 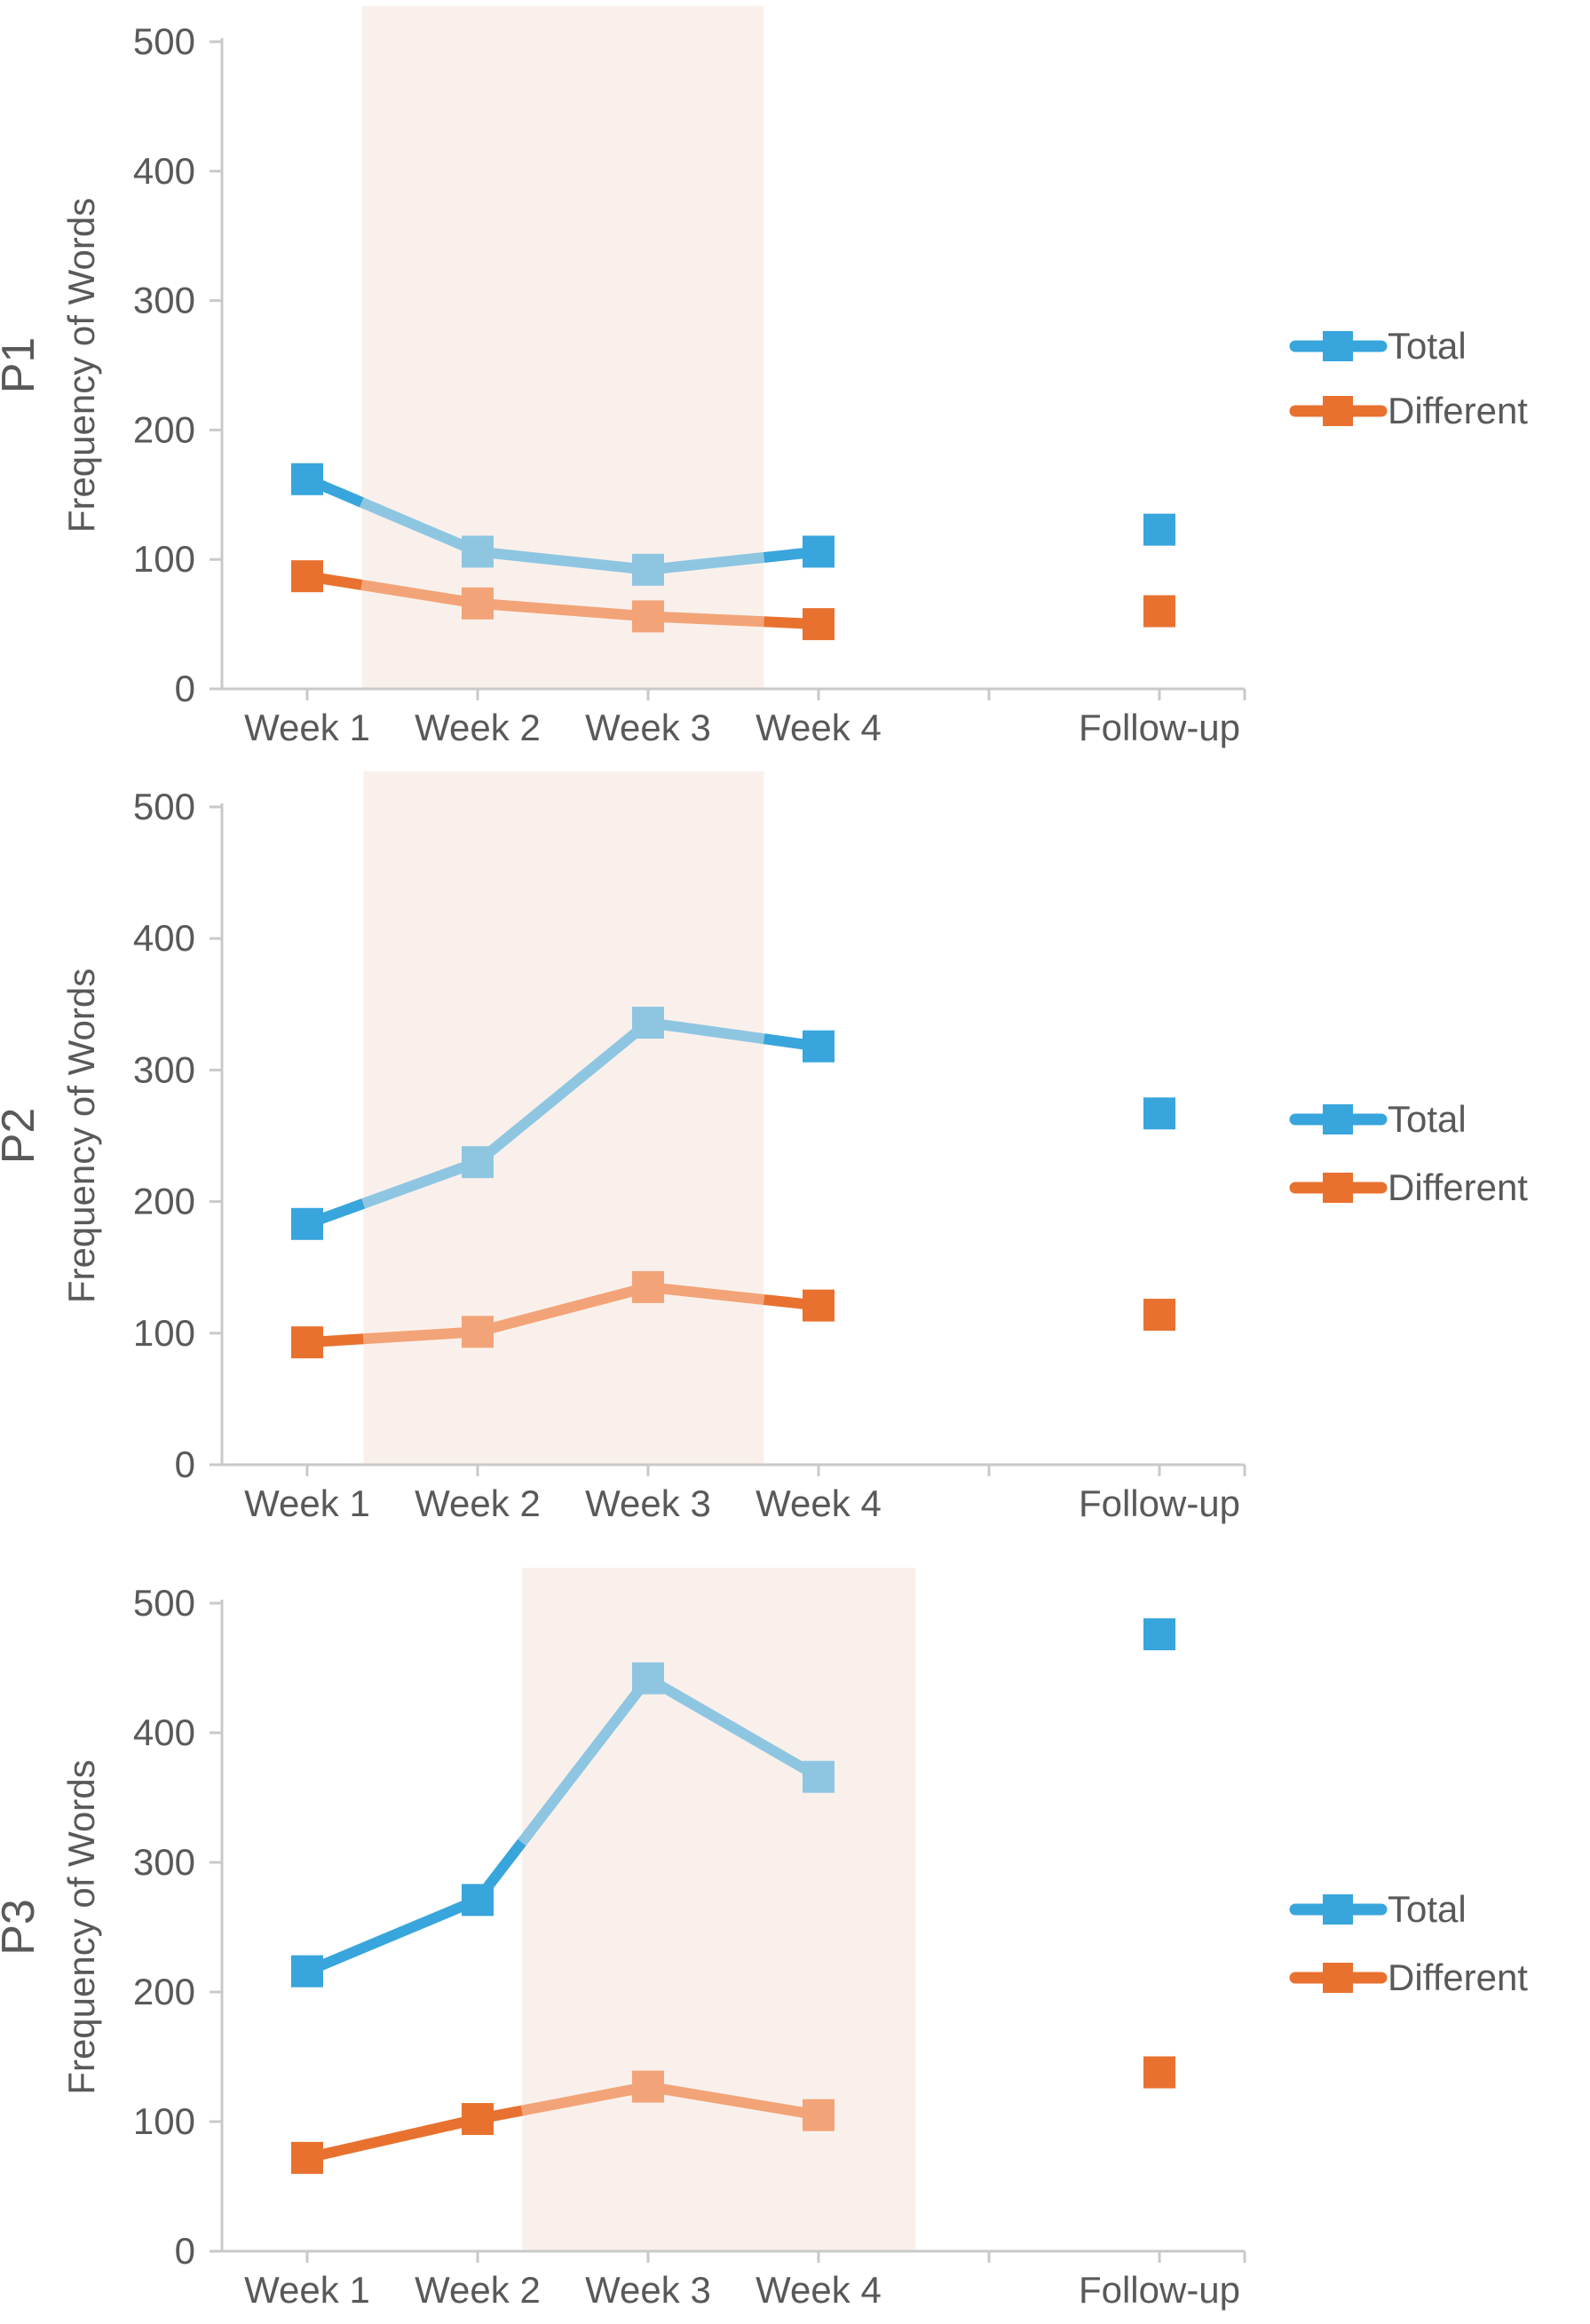 What do you see at coordinates (22, 365) in the screenshot?
I see `panel-title: P1` at bounding box center [22, 365].